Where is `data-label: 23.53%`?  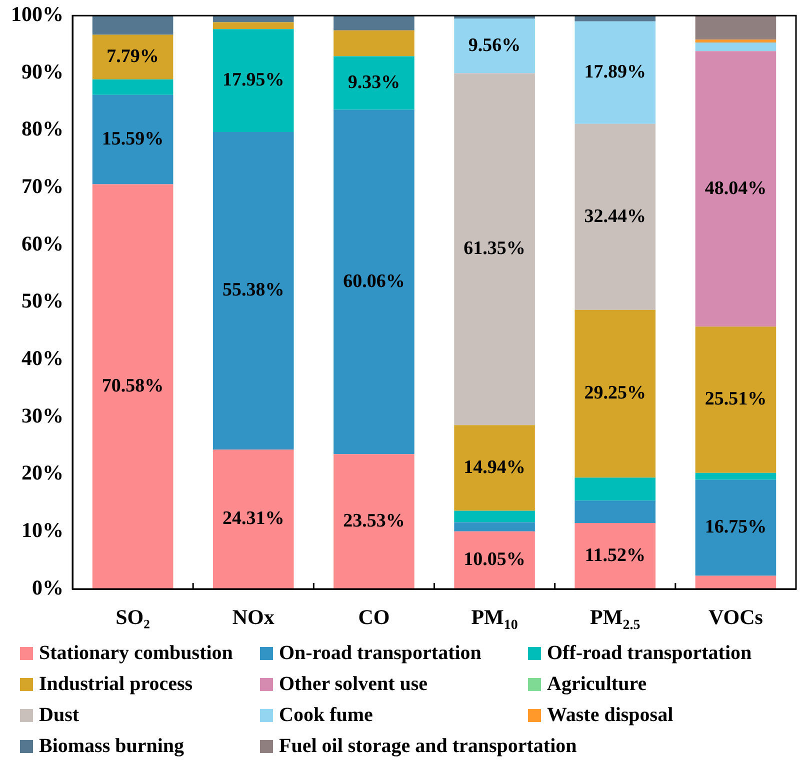 data-label: 23.53% is located at coordinates (374, 521).